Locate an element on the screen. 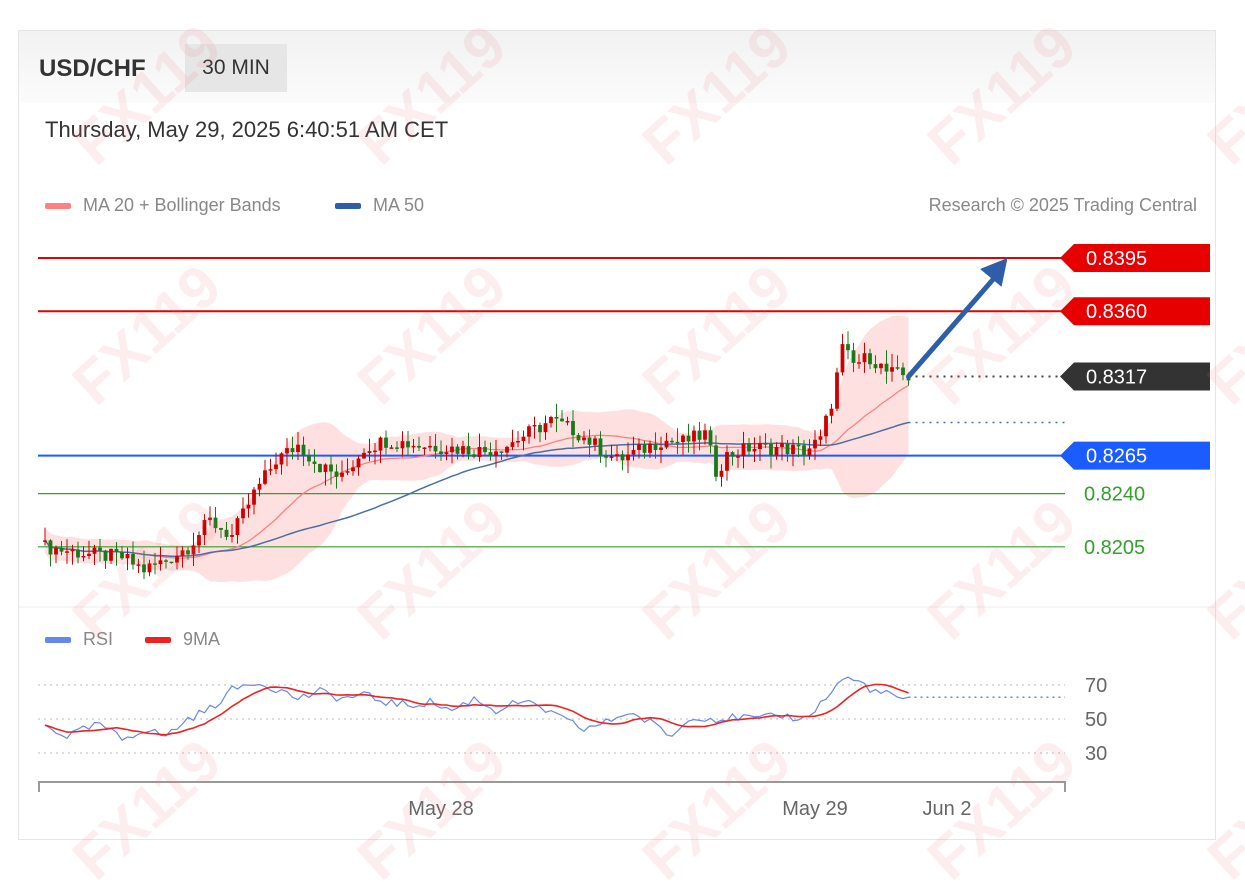 Image resolution: width=1245 pixels, height=893 pixels. legend-ma20-label: MA 20 + Bollinger Bands is located at coordinates (182, 205).